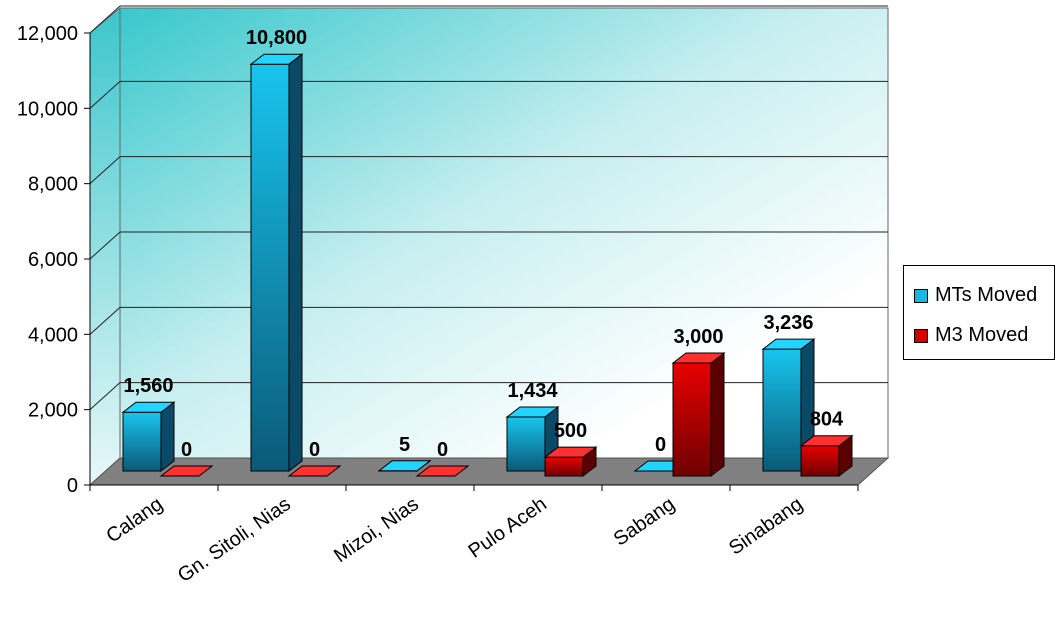  Describe the element at coordinates (986, 295) in the screenshot. I see `legend-label-mts-moved: MTs Moved` at that location.